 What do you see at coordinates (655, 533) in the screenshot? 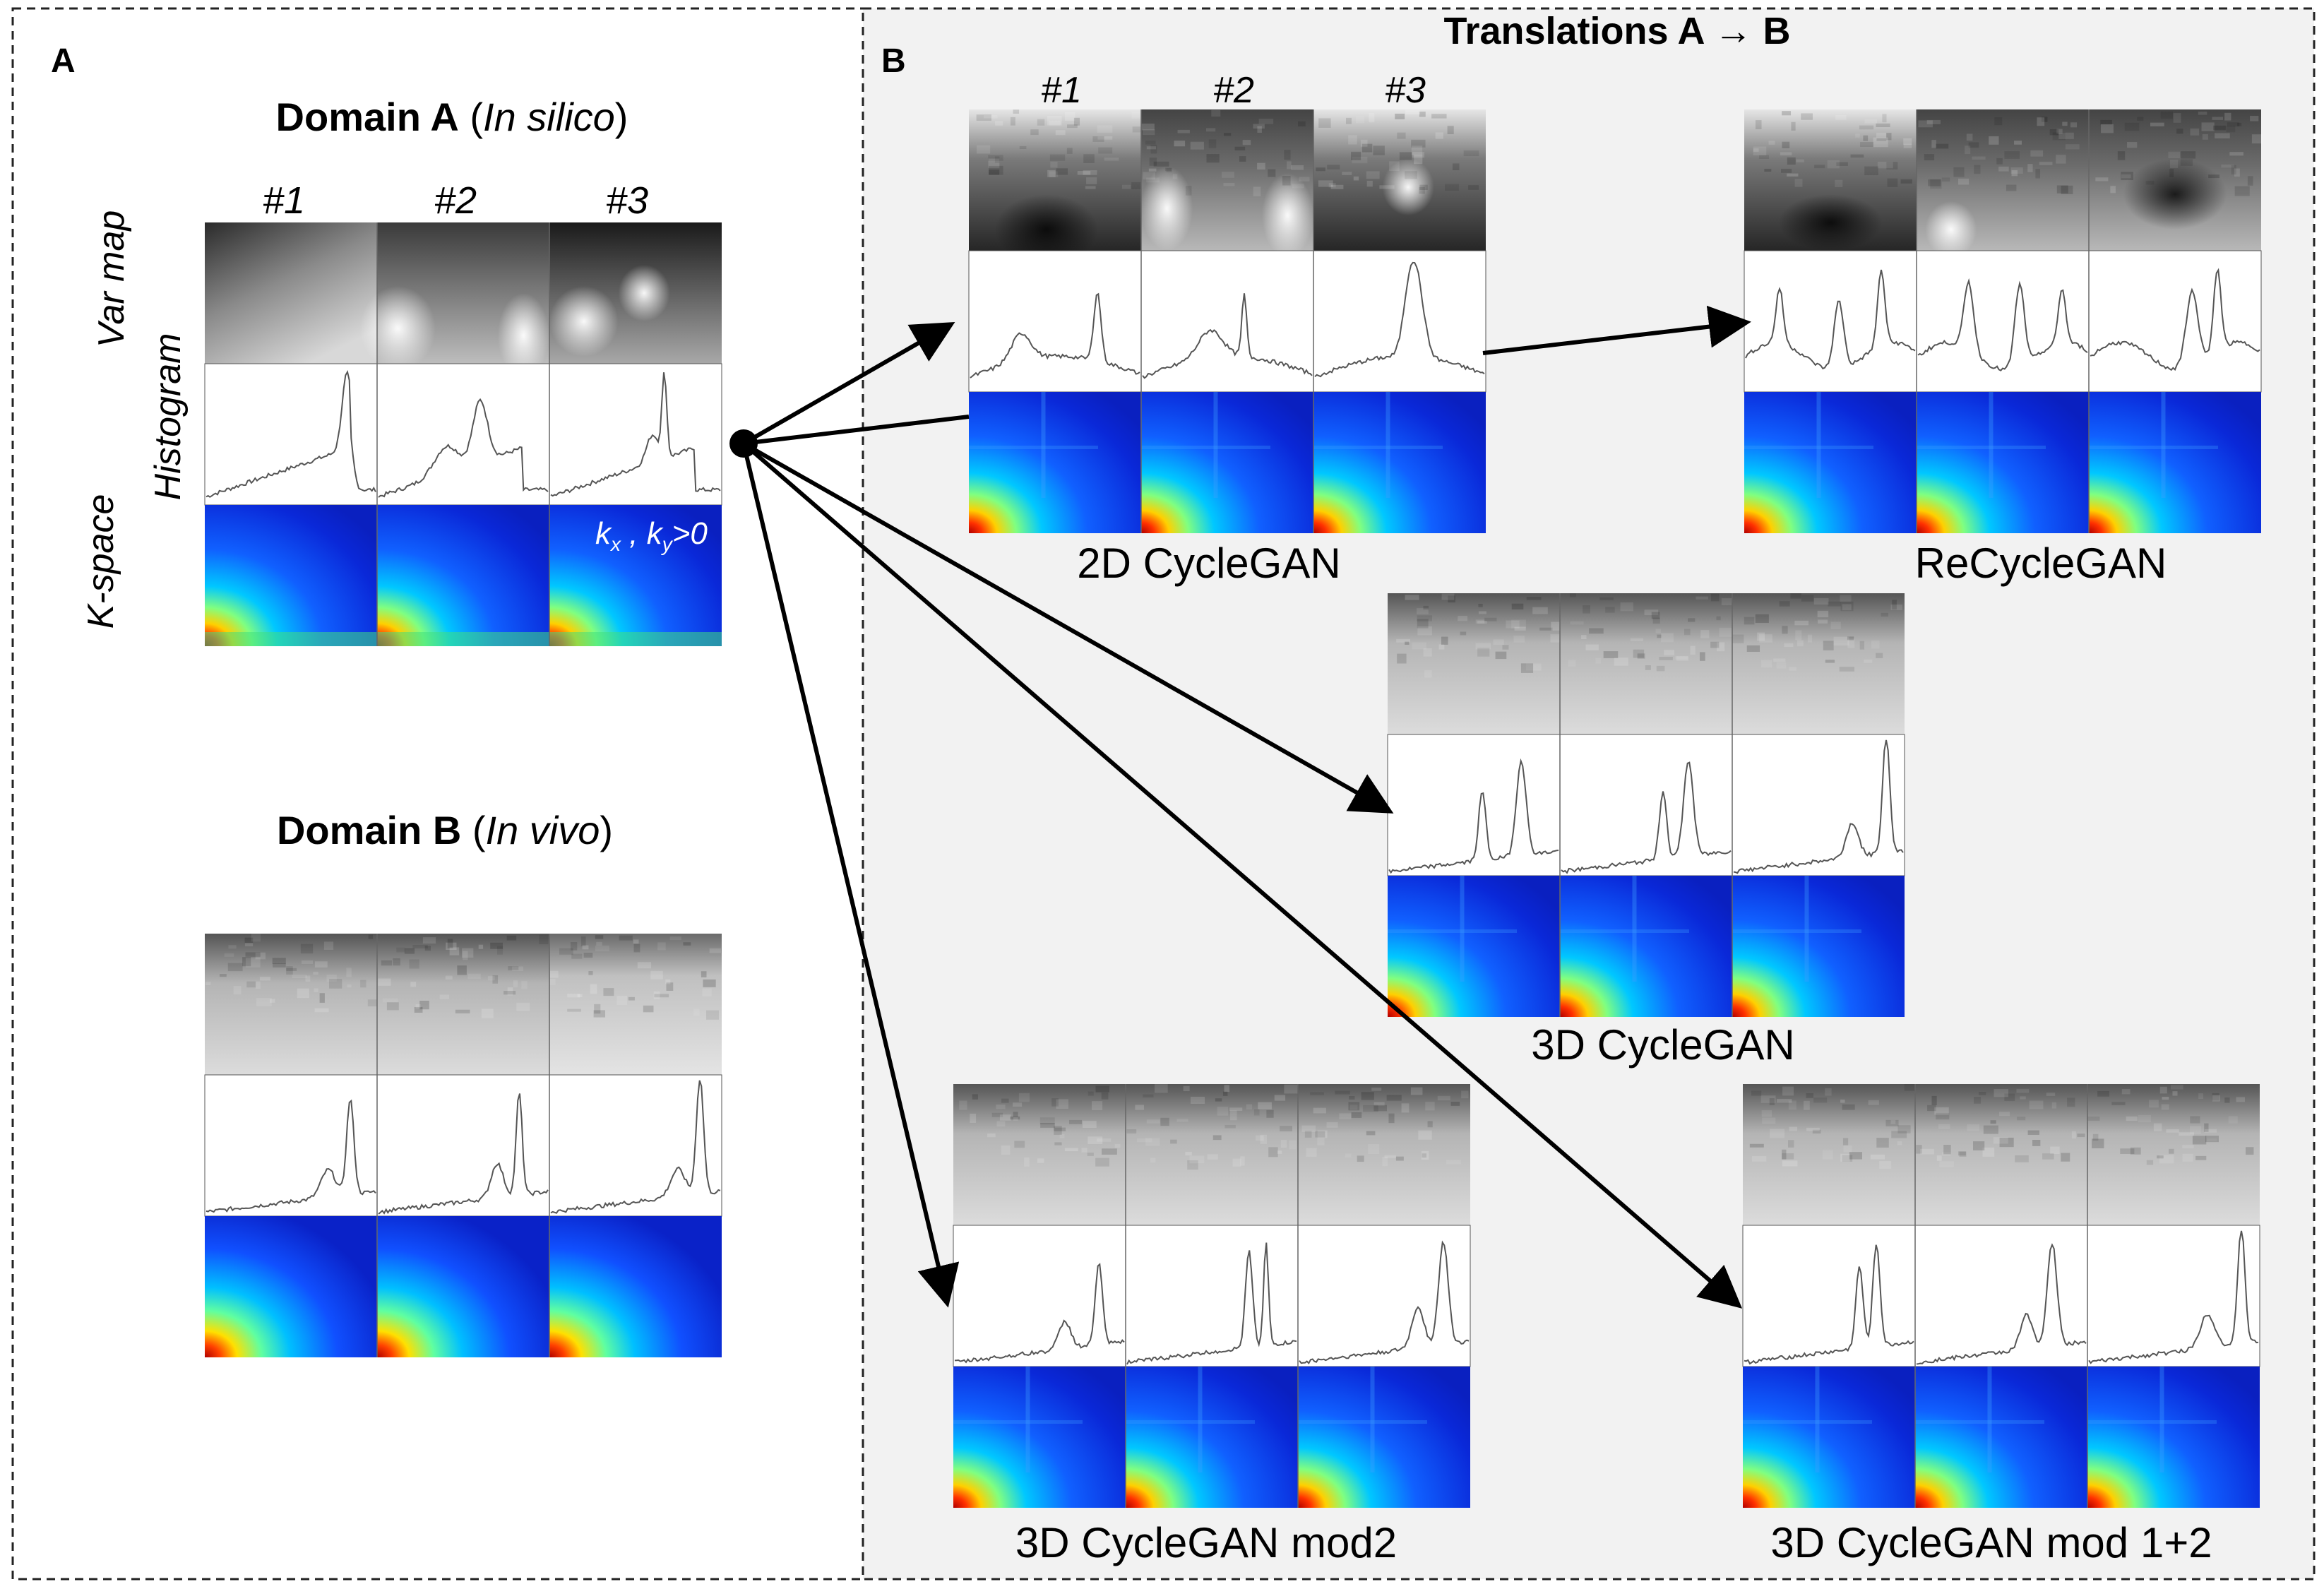
I see `kspace-note-k2: k` at bounding box center [655, 533].